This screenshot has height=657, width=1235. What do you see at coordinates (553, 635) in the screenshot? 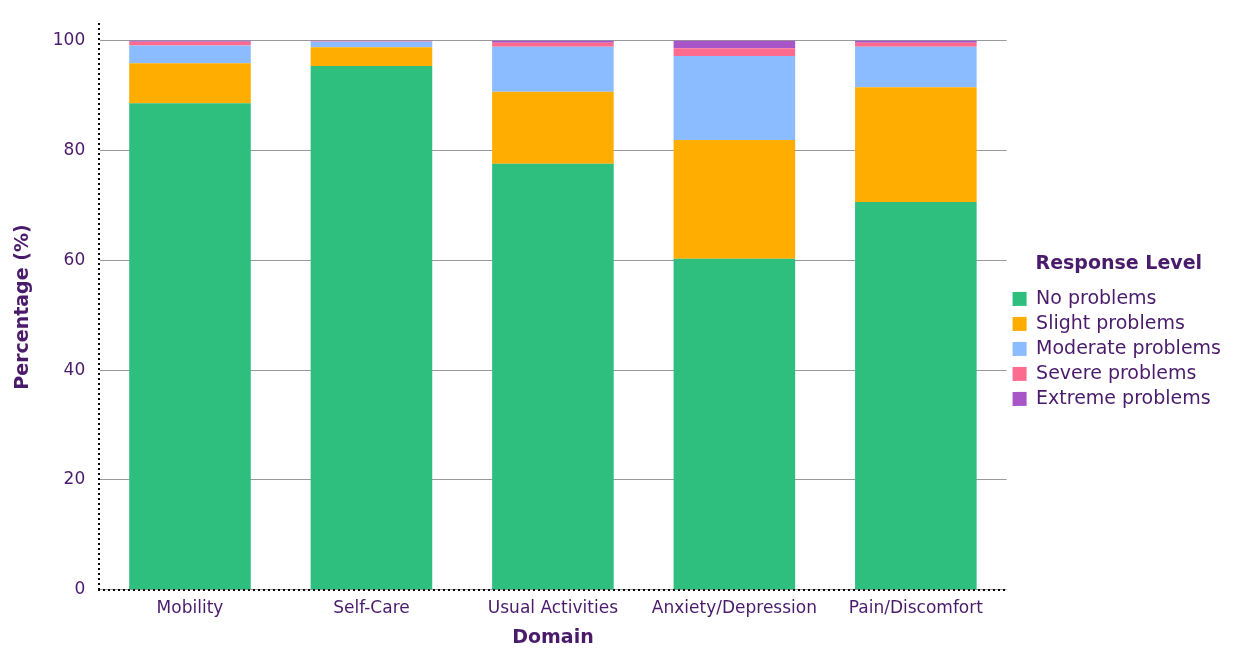
I see `x-axis-title: Domain` at bounding box center [553, 635].